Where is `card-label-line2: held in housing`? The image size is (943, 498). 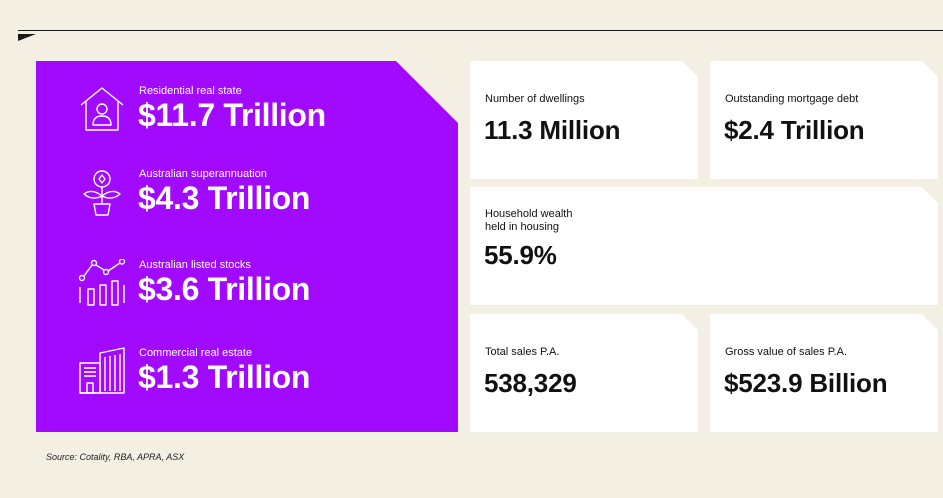 card-label-line2: held in housing is located at coordinates (522, 227).